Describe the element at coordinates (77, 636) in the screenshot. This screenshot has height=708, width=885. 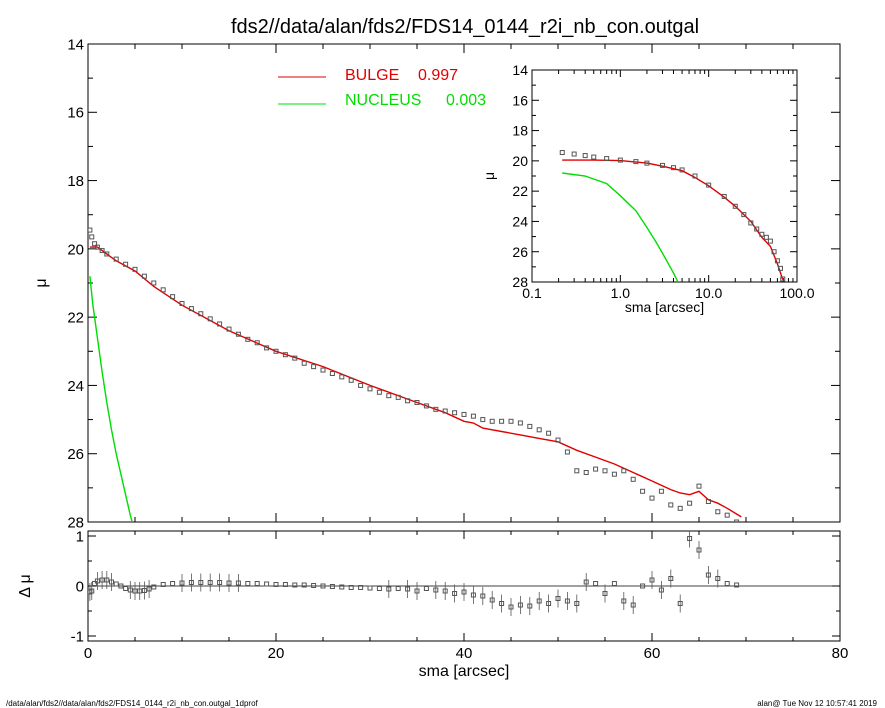
I see `y-tick-label: -1` at that location.